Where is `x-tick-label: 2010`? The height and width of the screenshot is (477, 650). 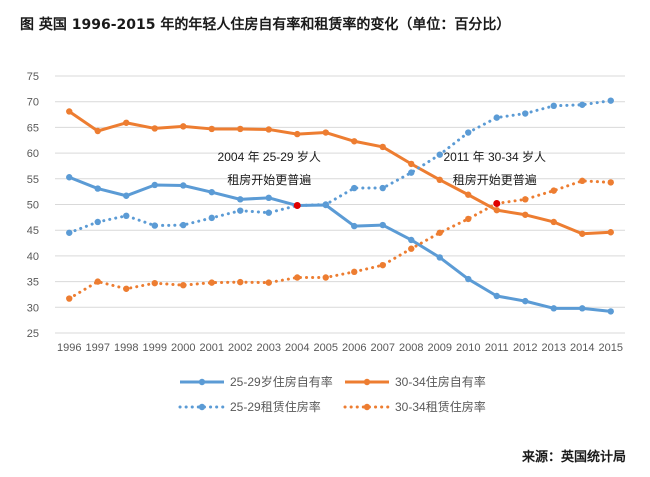 x-tick-label: 2010 is located at coordinates (468, 348).